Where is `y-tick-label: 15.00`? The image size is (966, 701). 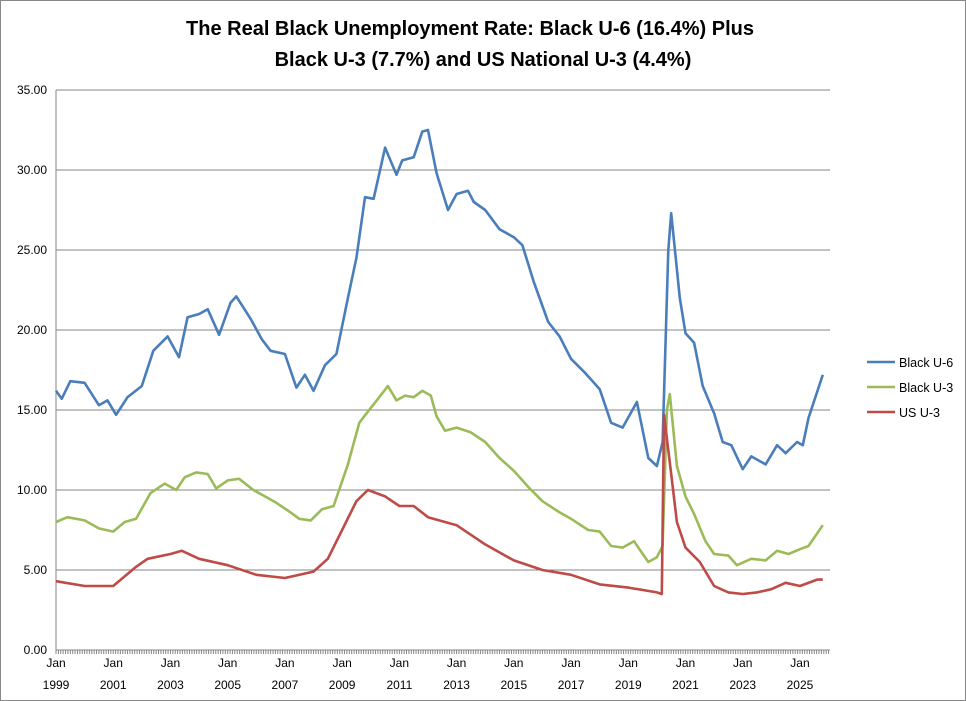 y-tick-label: 15.00 is located at coordinates (32, 410).